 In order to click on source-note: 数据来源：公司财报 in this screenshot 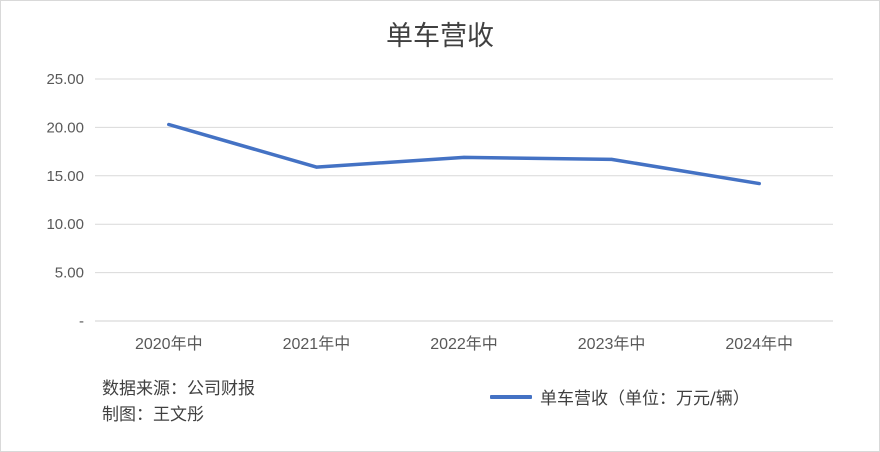, I will do `click(178, 389)`.